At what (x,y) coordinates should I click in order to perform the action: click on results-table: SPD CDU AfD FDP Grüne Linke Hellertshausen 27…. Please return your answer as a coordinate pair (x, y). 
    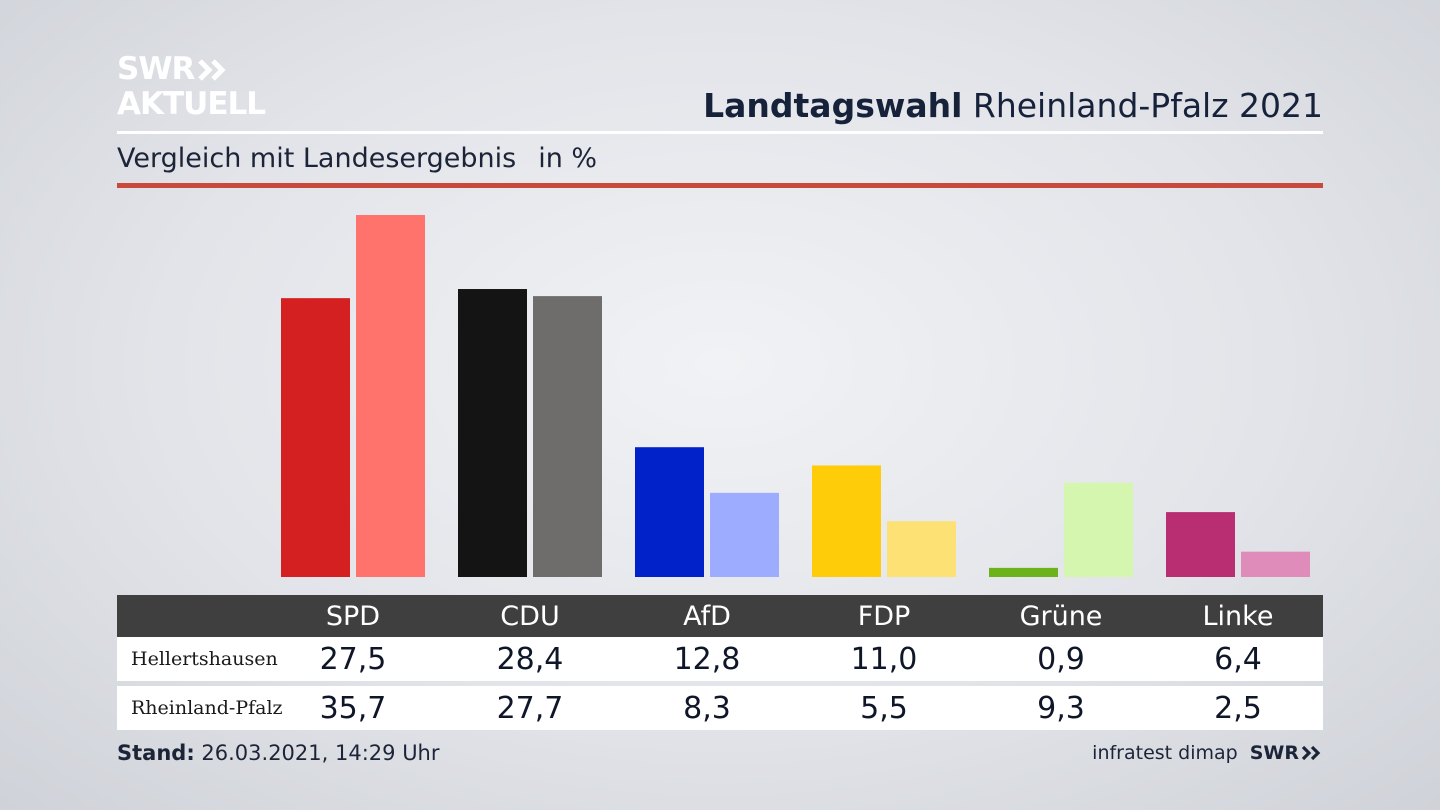
    Looking at the image, I should click on (720, 662).